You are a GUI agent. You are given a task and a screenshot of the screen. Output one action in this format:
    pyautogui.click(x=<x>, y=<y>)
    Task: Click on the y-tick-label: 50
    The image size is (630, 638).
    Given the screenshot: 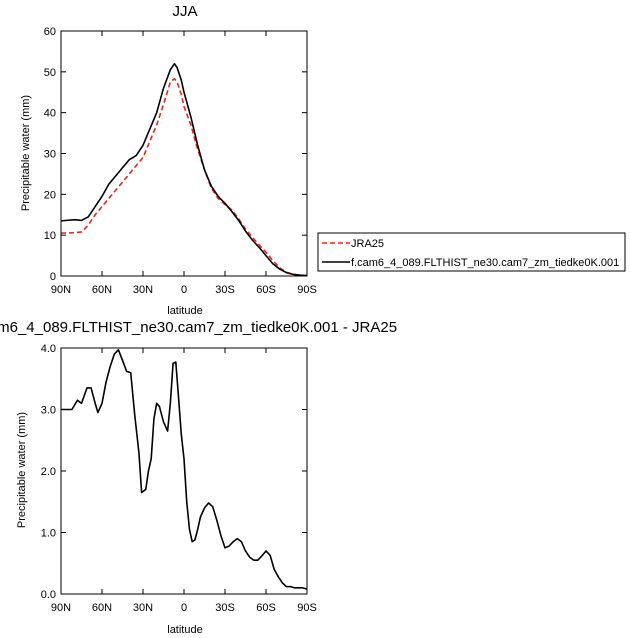 What is the action you would take?
    pyautogui.click(x=50, y=73)
    